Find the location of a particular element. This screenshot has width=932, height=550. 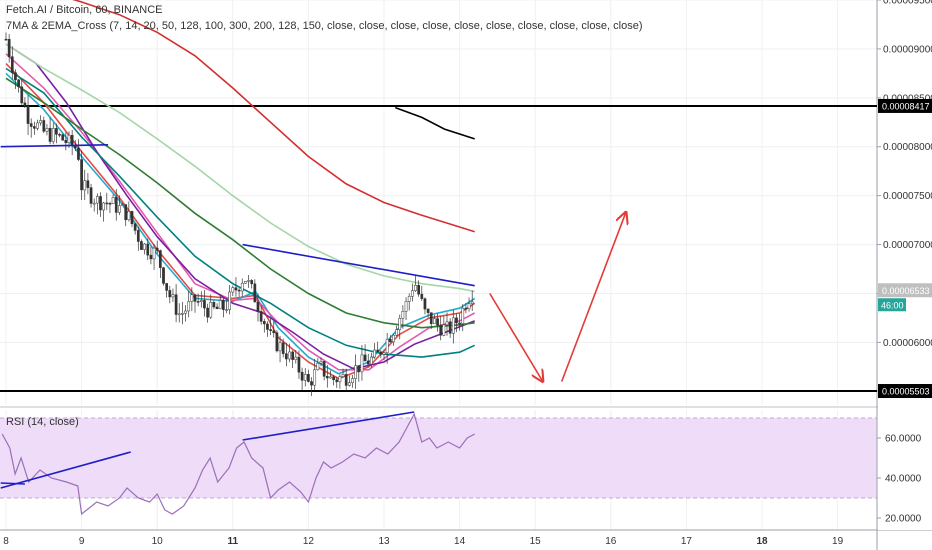

rsi-tick-label: 20.0000 is located at coordinates (903, 519).